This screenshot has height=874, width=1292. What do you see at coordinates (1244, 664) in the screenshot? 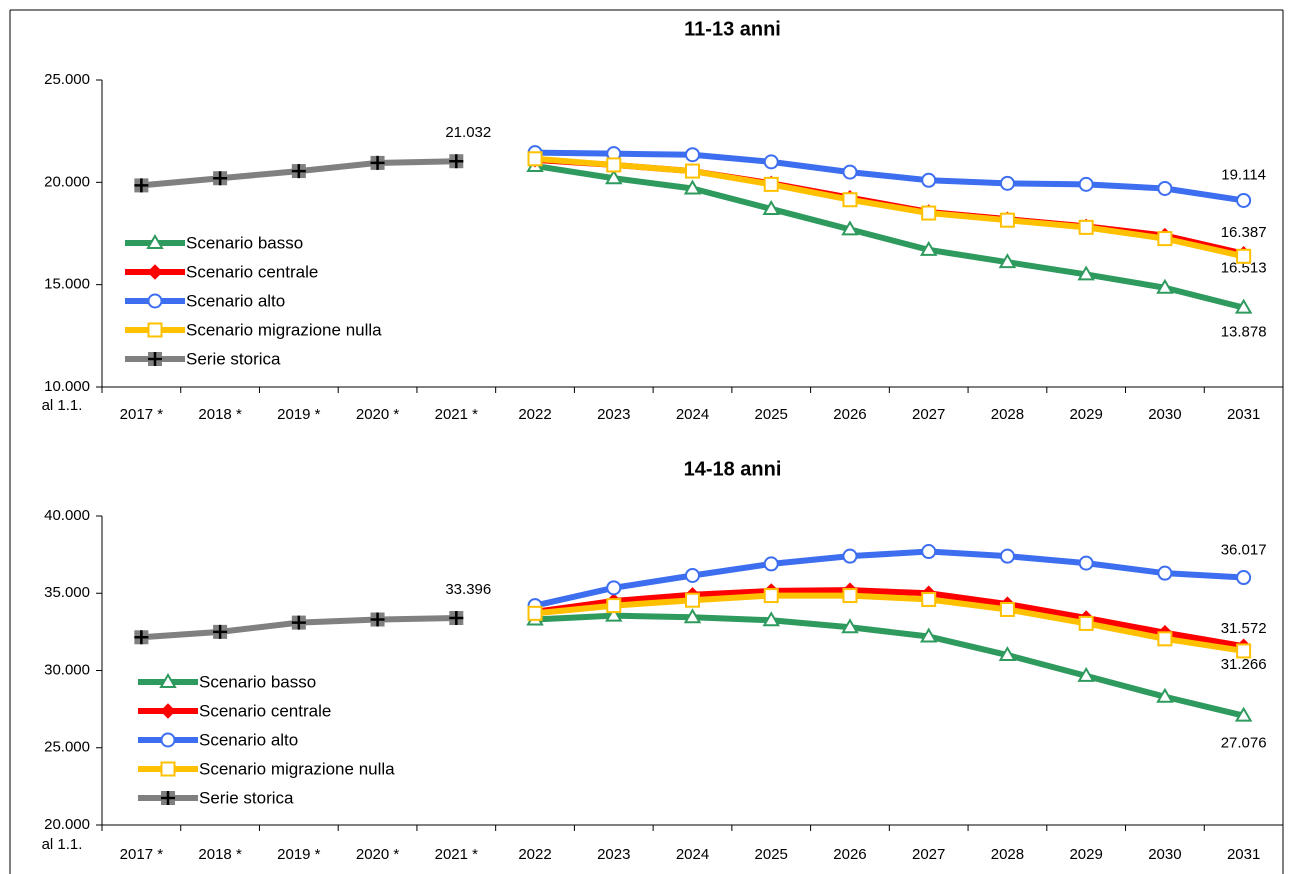
I see `data-label: 31.266` at bounding box center [1244, 664].